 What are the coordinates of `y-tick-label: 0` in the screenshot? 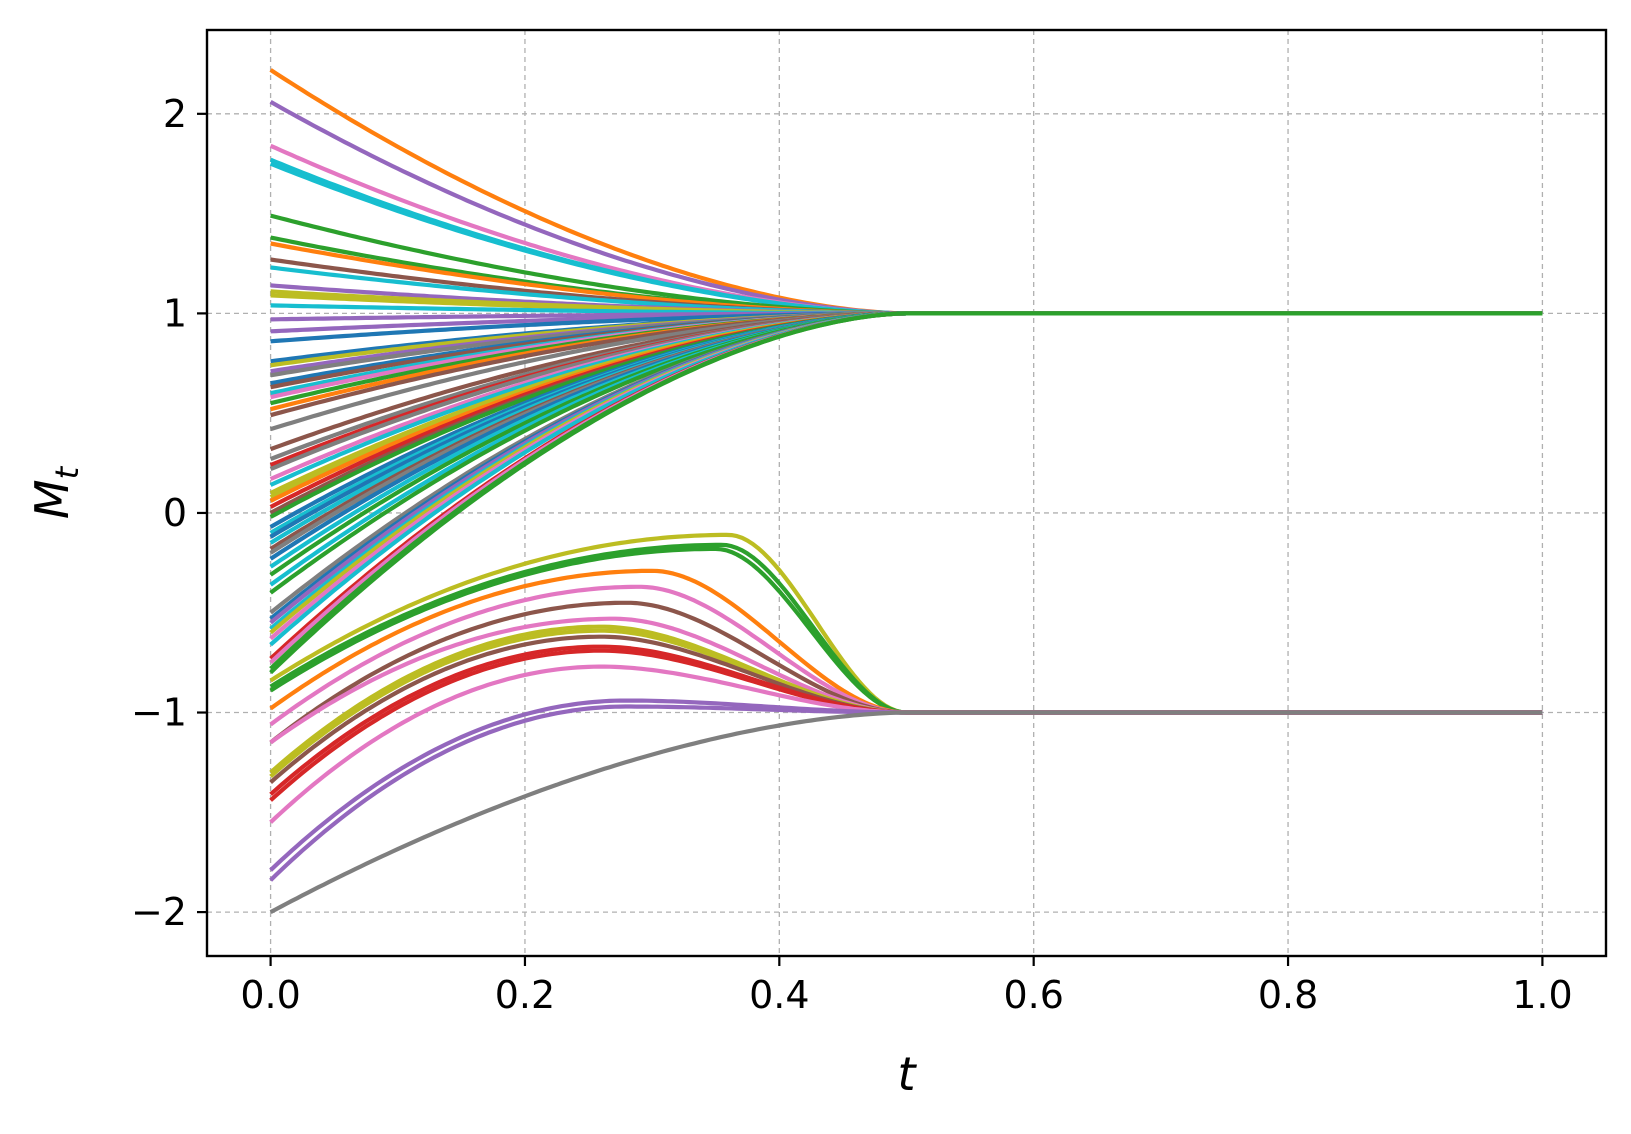 It's located at (175, 513).